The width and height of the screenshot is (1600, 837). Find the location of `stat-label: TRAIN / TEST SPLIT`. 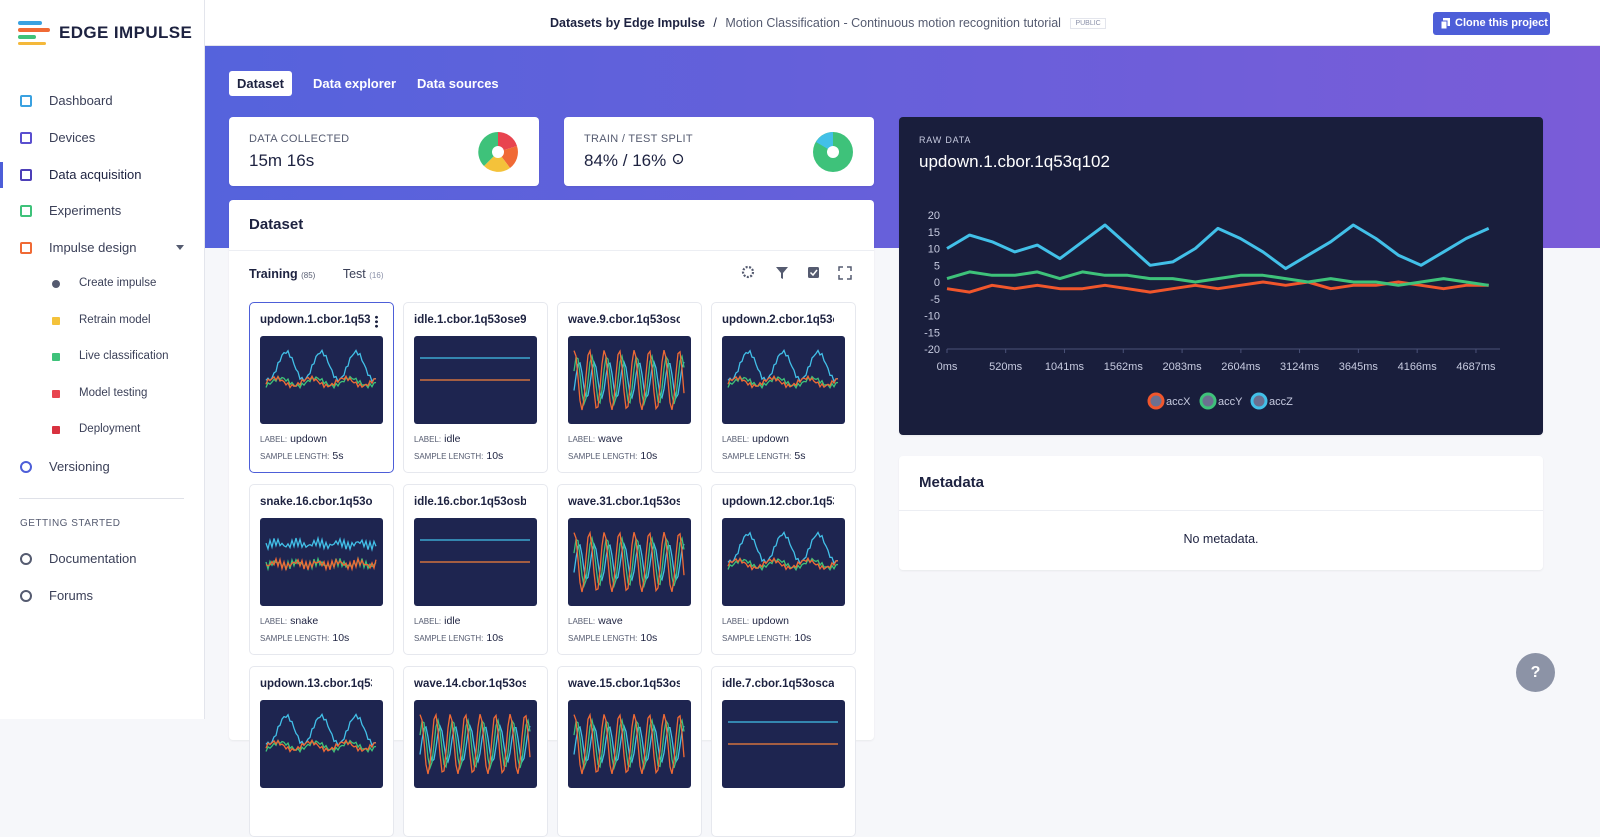

stat-label: TRAIN / TEST SPLIT is located at coordinates (638, 139).